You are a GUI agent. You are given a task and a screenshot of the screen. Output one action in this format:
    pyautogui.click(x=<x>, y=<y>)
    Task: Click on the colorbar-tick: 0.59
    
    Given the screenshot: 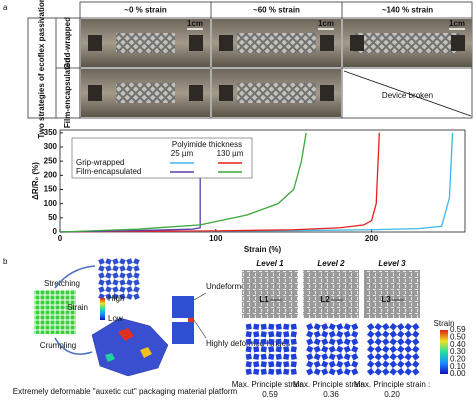 What is the action you would take?
    pyautogui.click(x=458, y=329)
    